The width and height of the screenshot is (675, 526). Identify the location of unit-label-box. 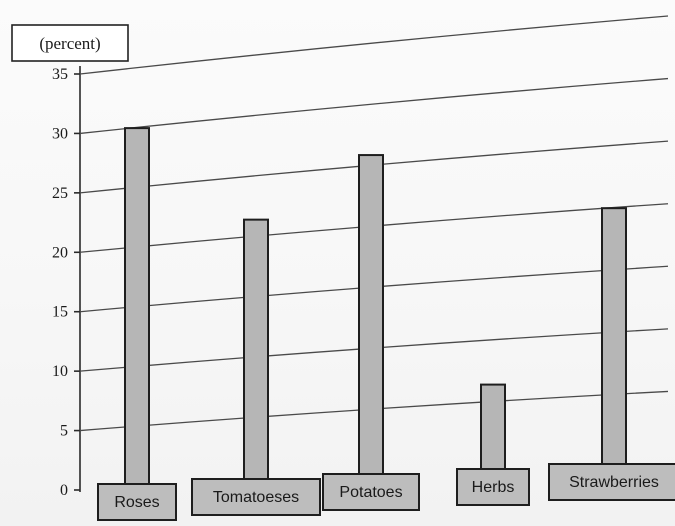
(70, 43).